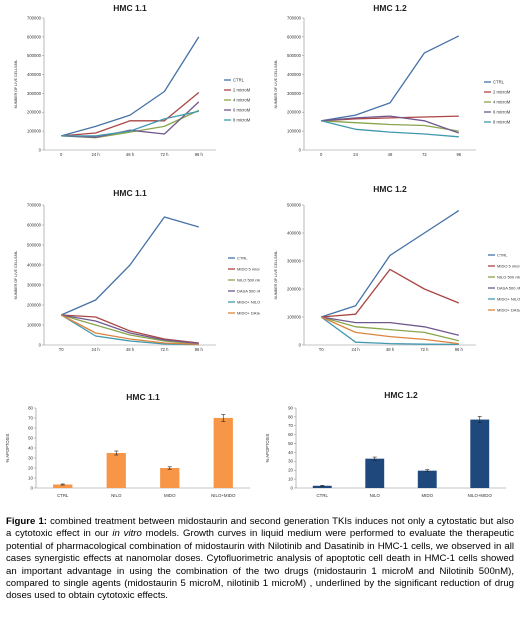 This screenshot has width=520, height=624. What do you see at coordinates (242, 109) in the screenshot?
I see `legend-label: 6 microM` at bounding box center [242, 109].